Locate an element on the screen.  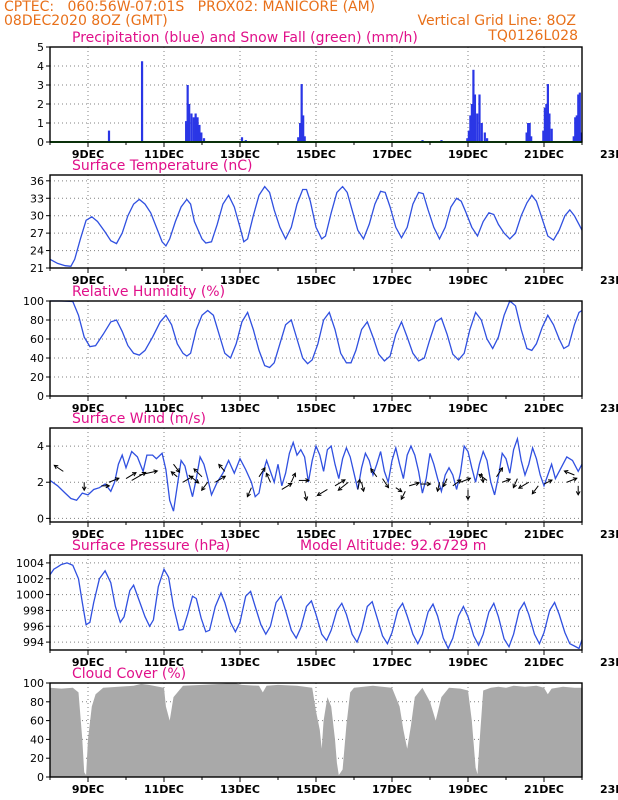
y-tick-label: 4 is located at coordinates (40, 446).